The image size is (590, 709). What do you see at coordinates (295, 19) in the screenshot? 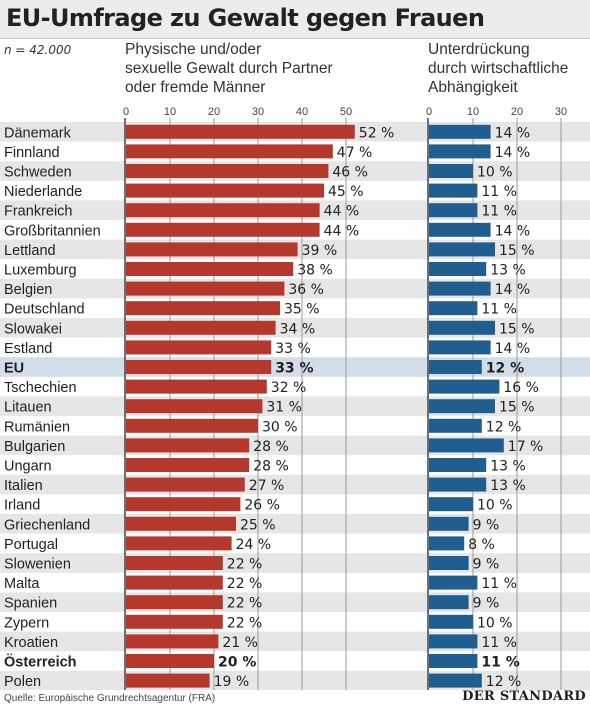
I see `title-bar: EU-Umfrage zu Gewalt gegen Frauen` at bounding box center [295, 19].